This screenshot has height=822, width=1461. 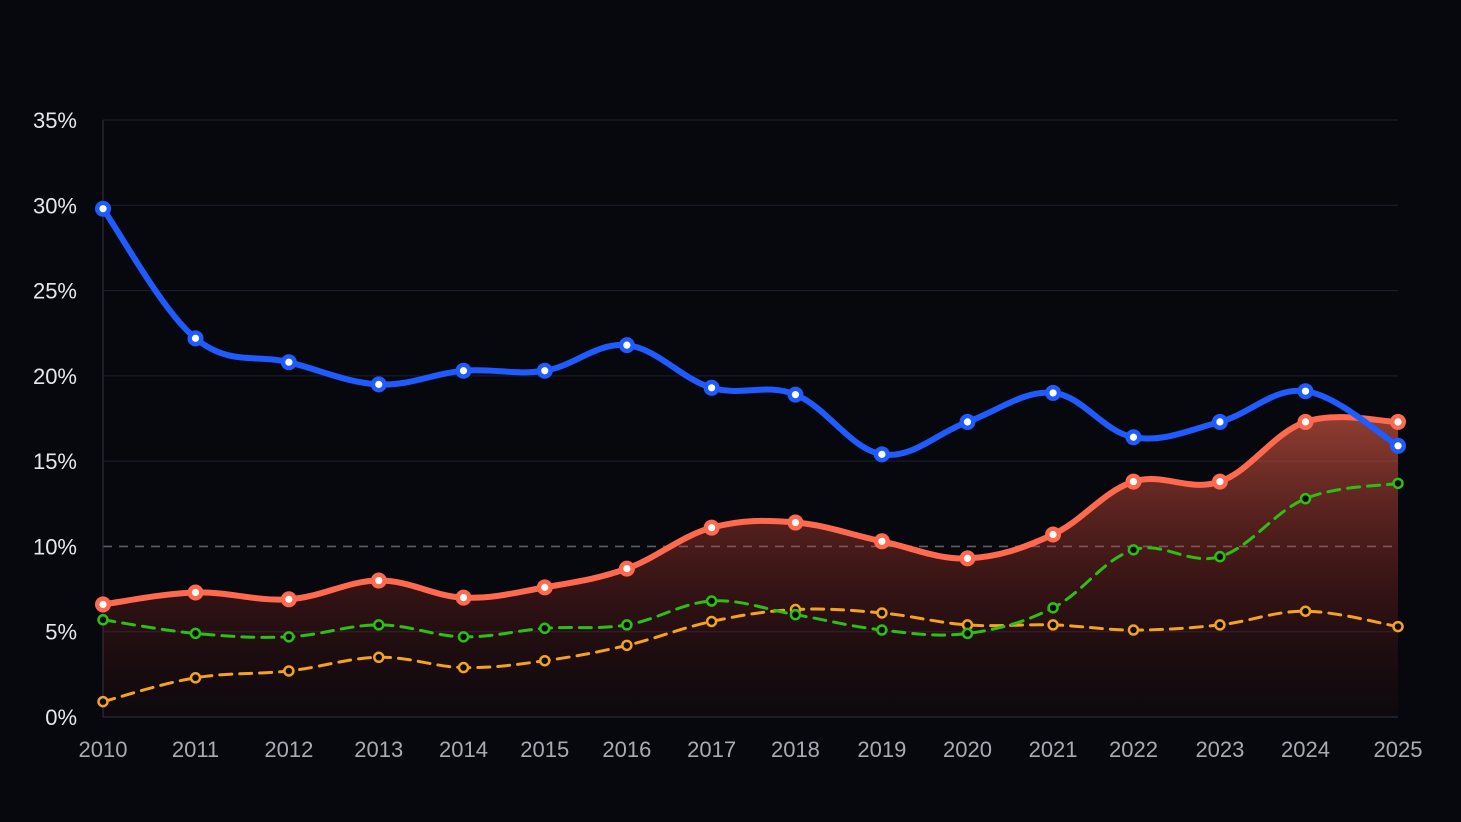 What do you see at coordinates (626, 749) in the screenshot?
I see `x-tick-label: 2016` at bounding box center [626, 749].